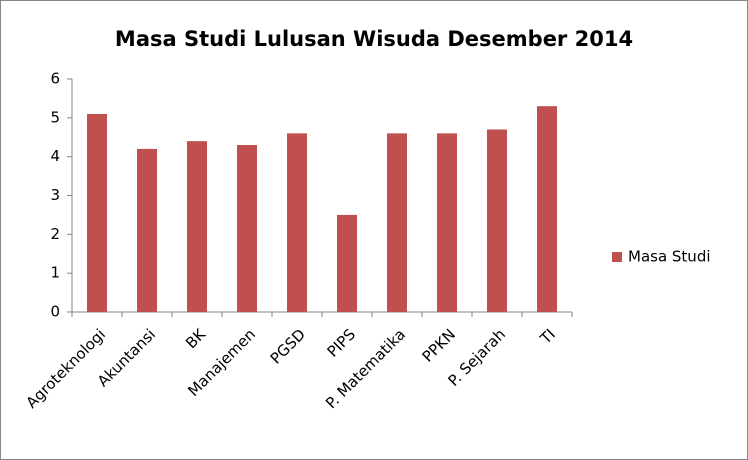 The image size is (748, 460). Describe the element at coordinates (55, 273) in the screenshot. I see `y-tick-label: 1` at that location.